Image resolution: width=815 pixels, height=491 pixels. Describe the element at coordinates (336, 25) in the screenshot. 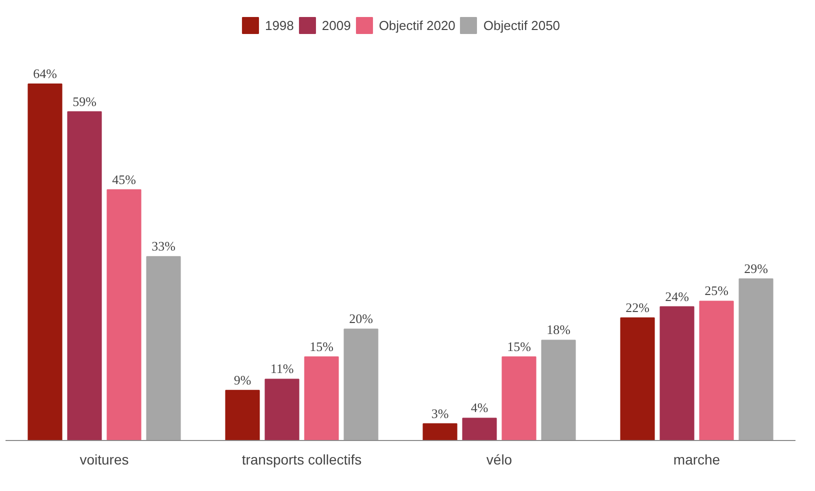

I see `legend-label: 2009` at that location.